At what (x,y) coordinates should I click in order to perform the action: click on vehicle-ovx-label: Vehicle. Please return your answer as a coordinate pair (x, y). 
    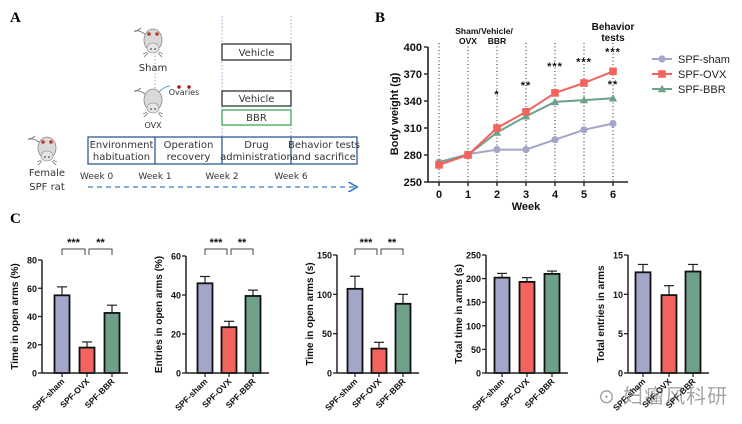
    Looking at the image, I should click on (257, 99).